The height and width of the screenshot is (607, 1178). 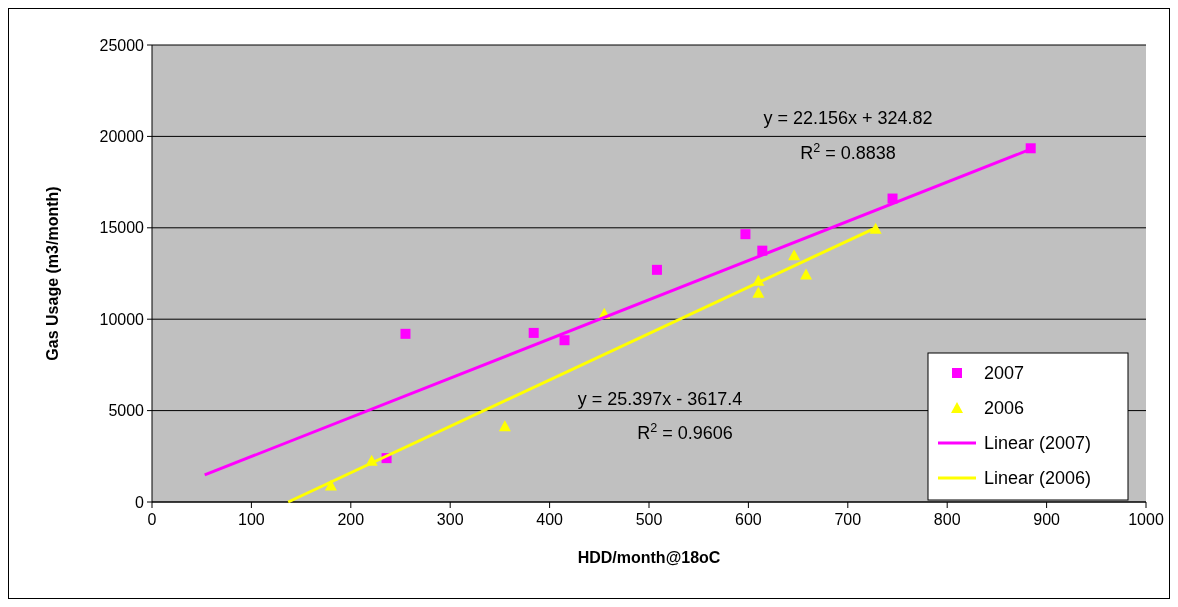 I want to click on annotation: R$^{2}$ = 0.8838, so click(x=848, y=152).